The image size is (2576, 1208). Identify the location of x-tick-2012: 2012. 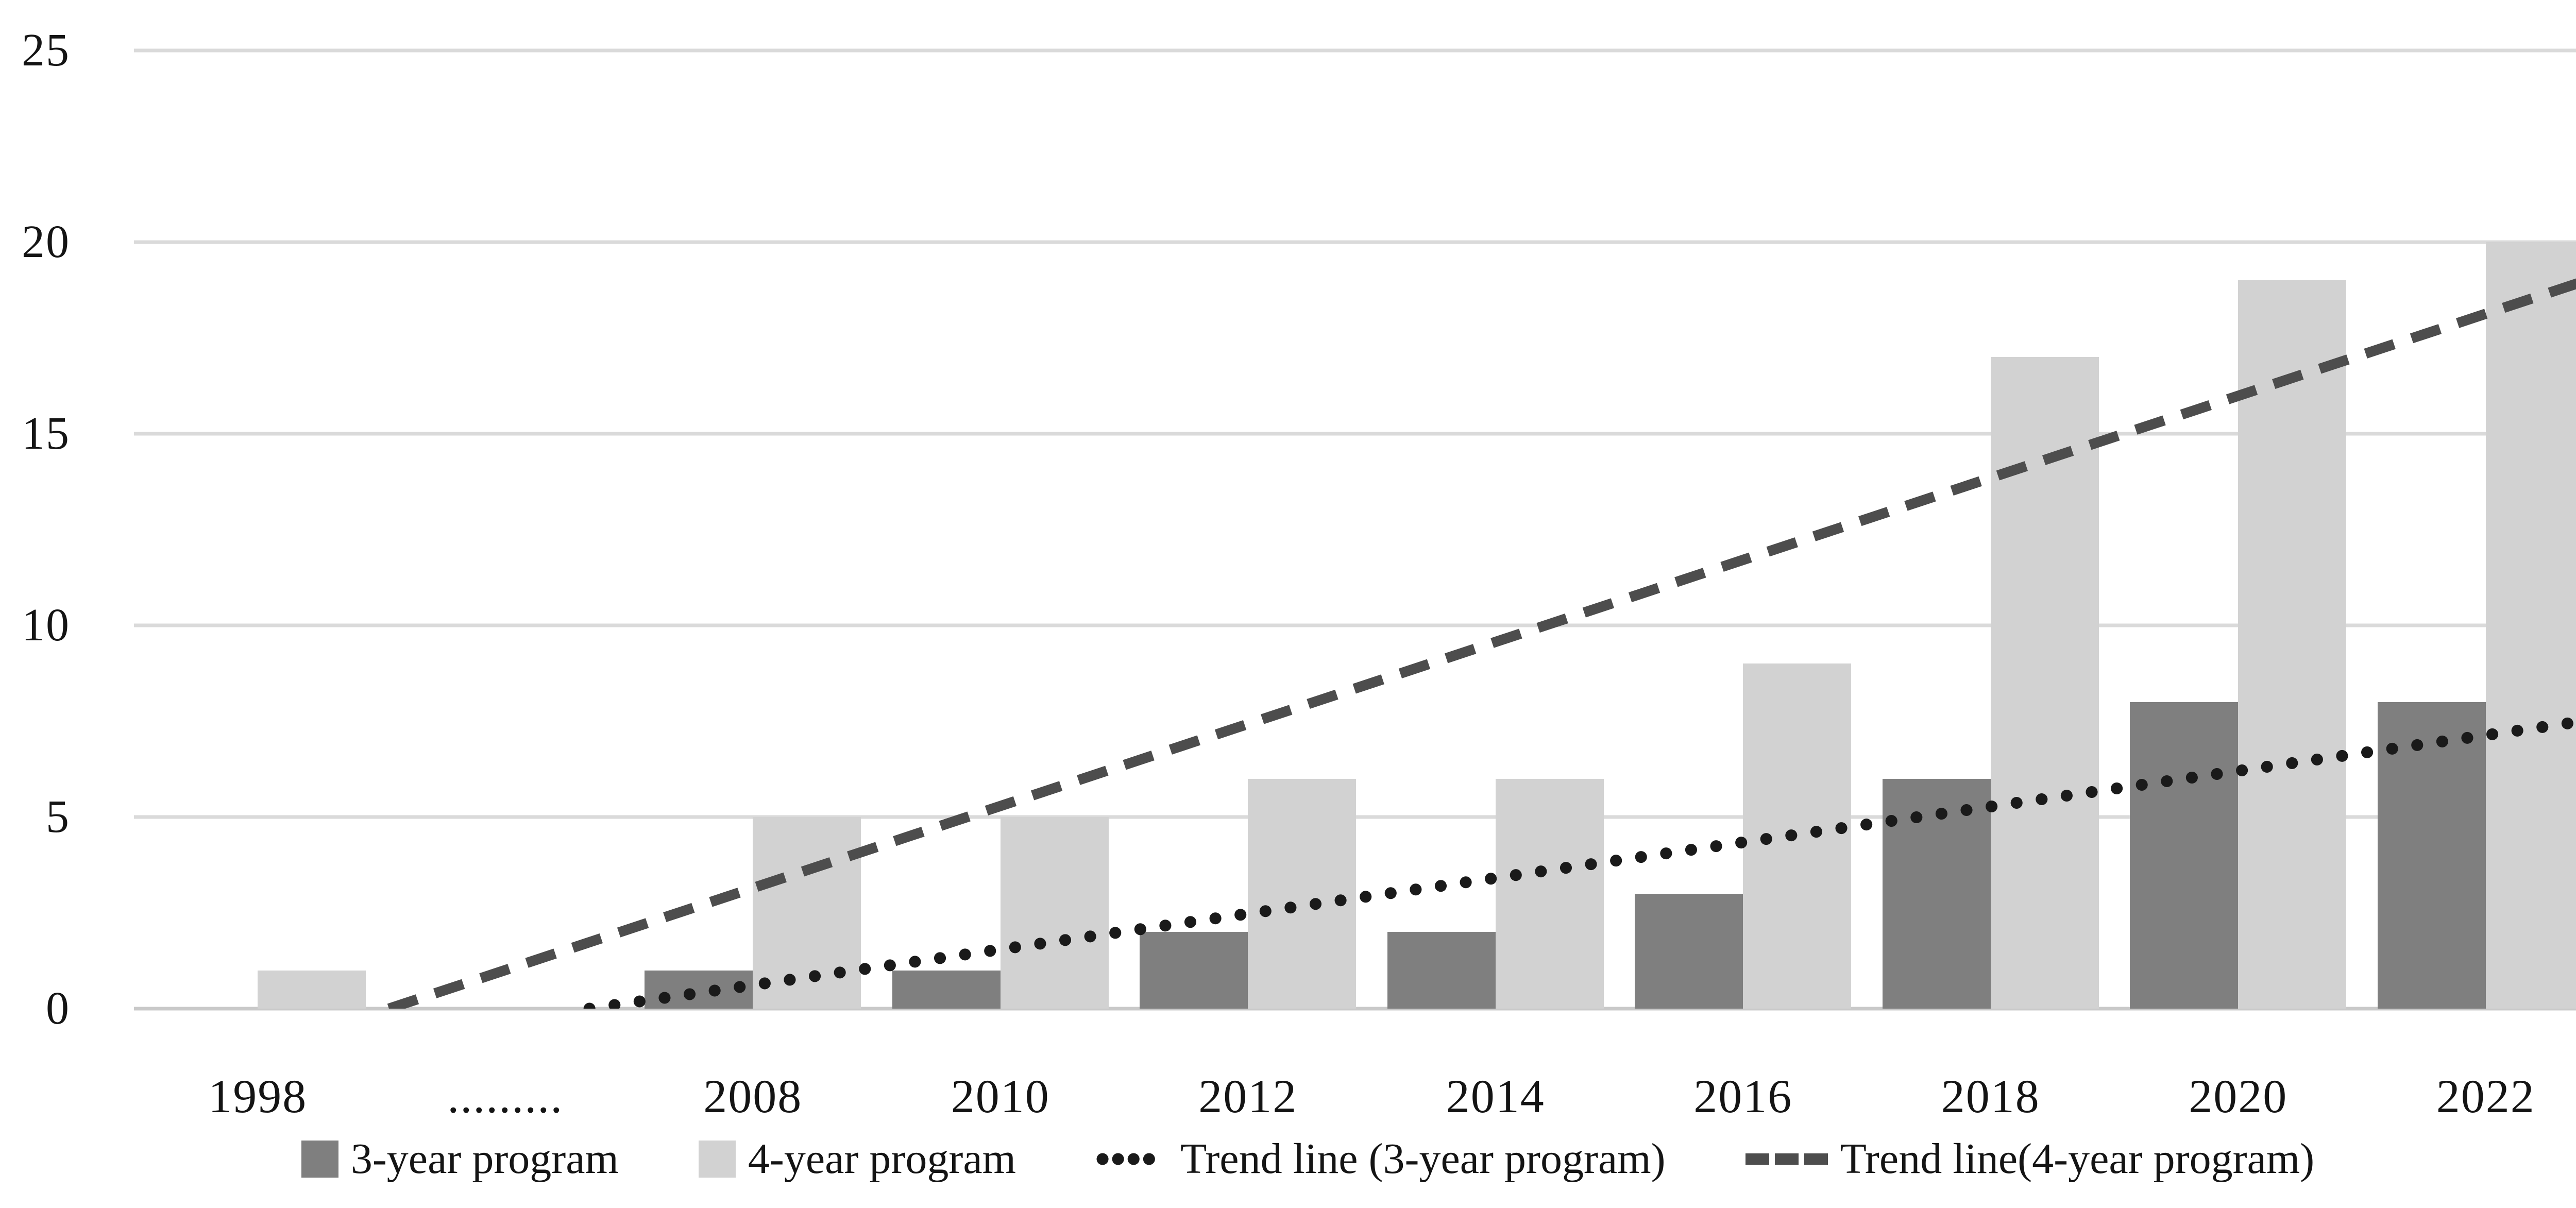
(1248, 1096).